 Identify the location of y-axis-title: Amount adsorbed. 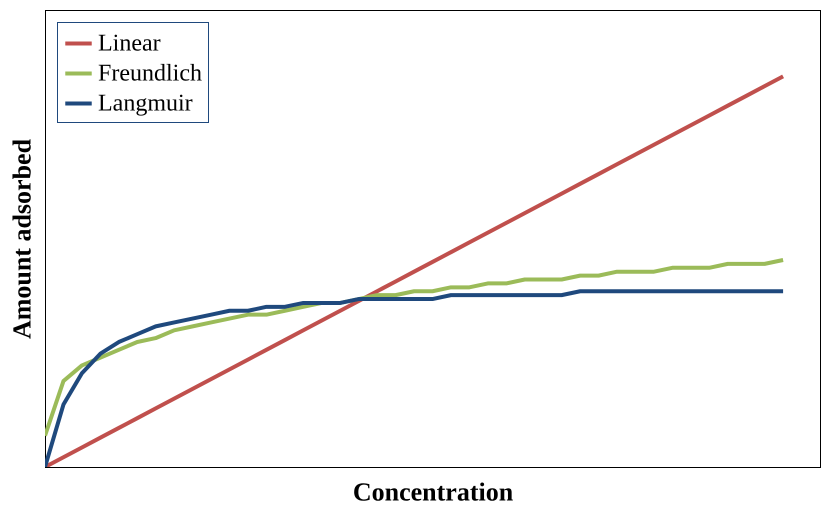
(22, 239).